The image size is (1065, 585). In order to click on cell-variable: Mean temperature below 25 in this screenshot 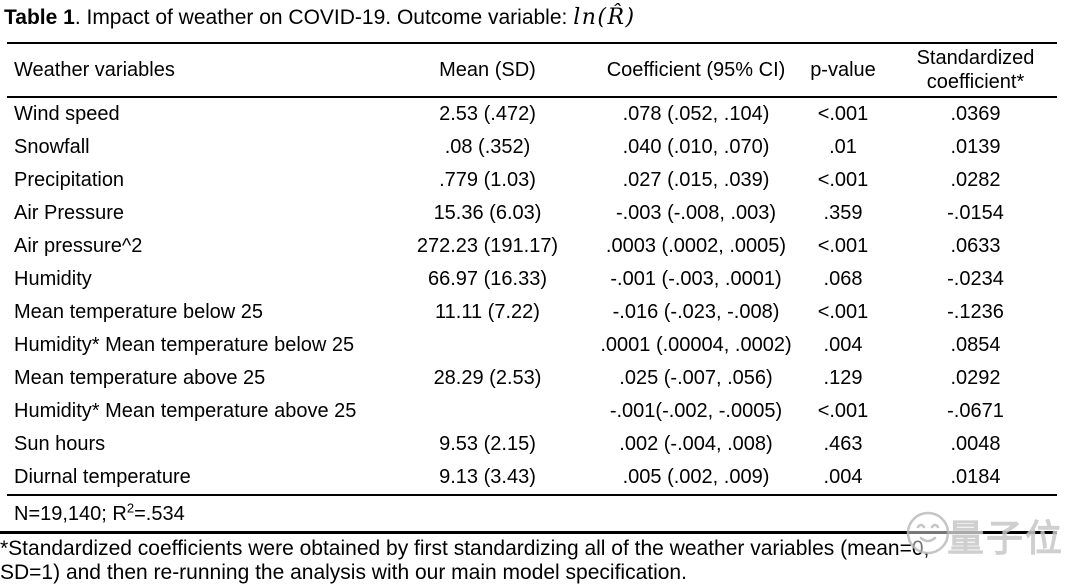, I will do `click(139, 312)`.